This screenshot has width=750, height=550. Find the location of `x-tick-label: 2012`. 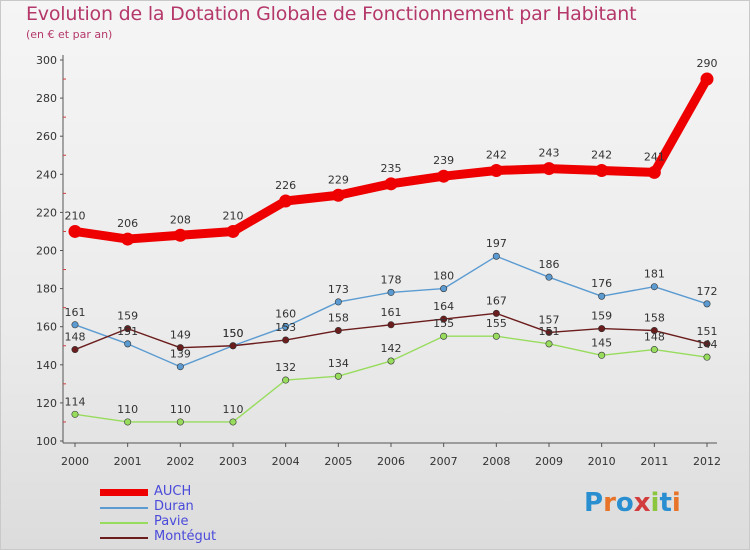

x-tick-label: 2012 is located at coordinates (707, 461).